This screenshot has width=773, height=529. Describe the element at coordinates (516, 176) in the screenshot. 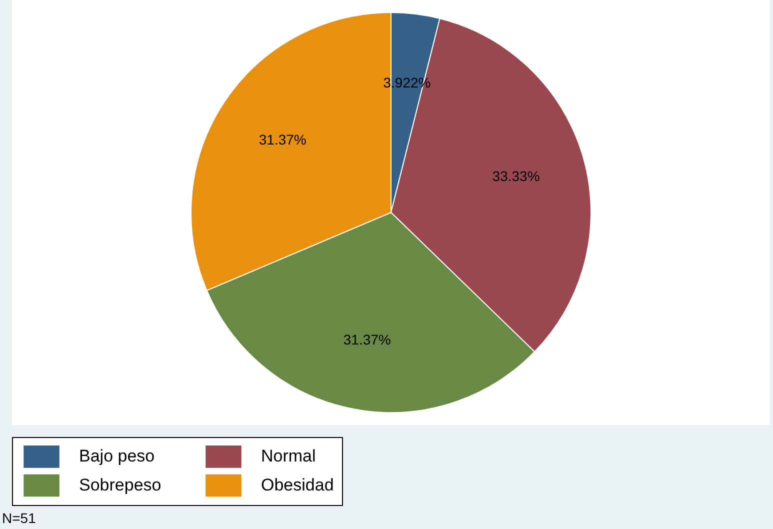

I see `data-label: 33.33%` at that location.